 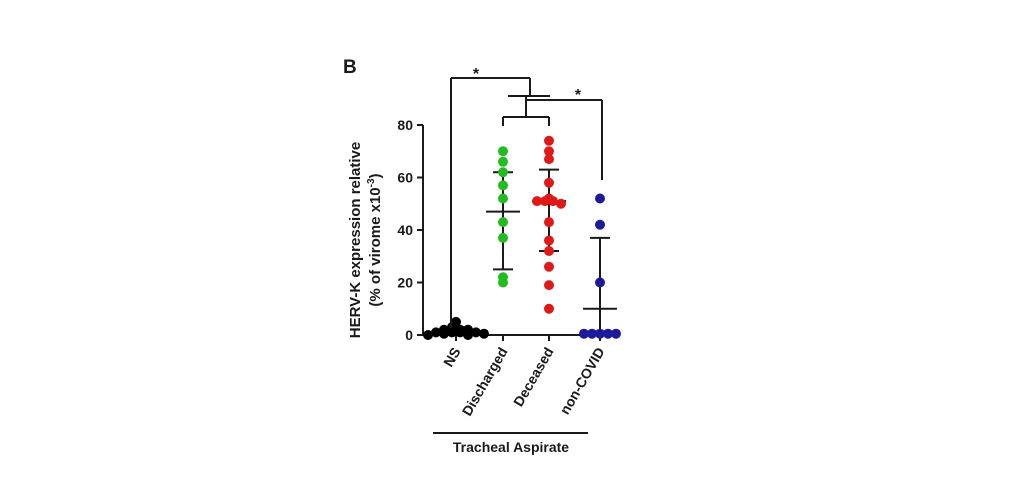 I want to click on error-bars, so click(x=528, y=252).